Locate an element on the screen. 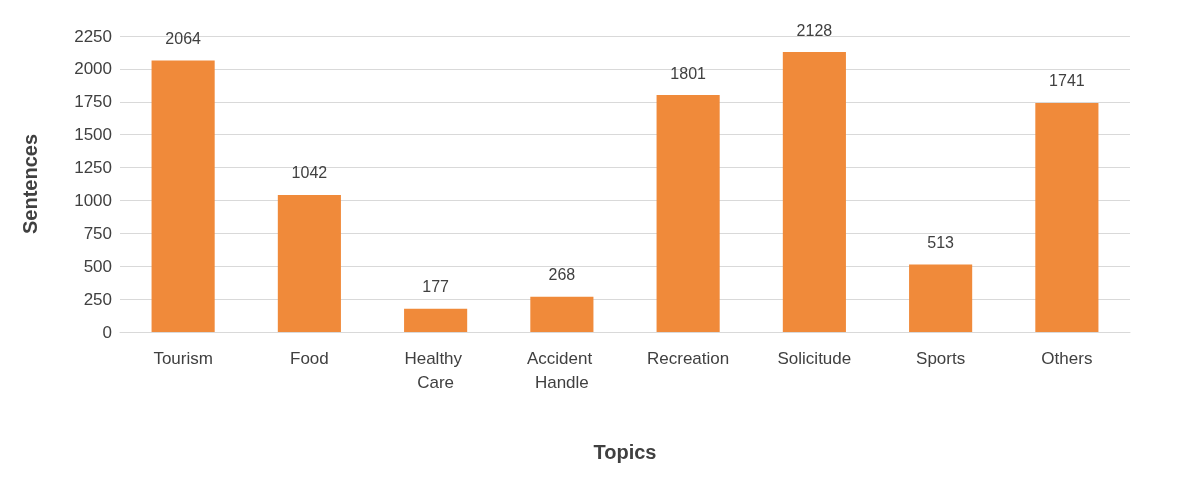 Image resolution: width=1187 pixels, height=489 pixels. y-tick-label: 1250 is located at coordinates (93, 168).